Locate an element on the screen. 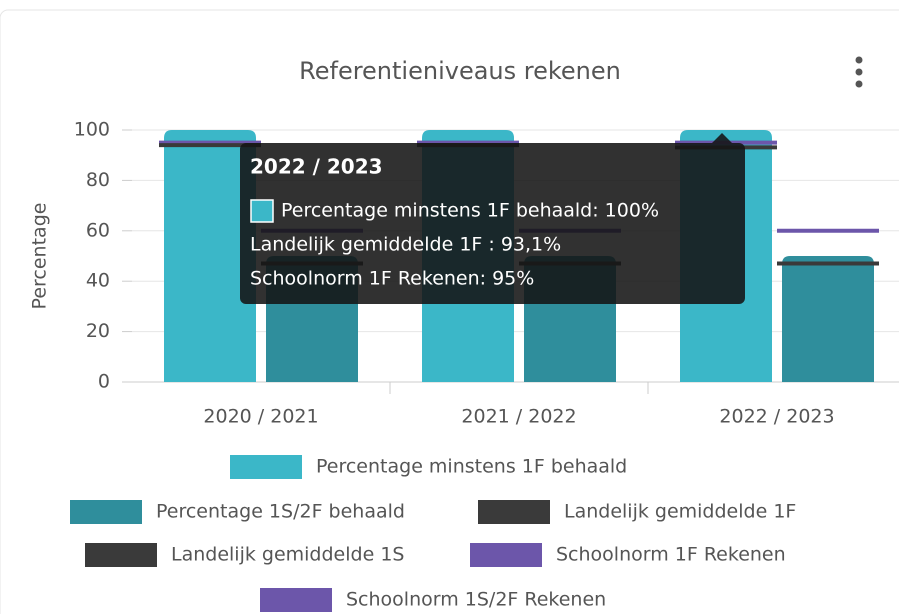  legend-item: Percentage 1S/2F behaald is located at coordinates (237, 512).